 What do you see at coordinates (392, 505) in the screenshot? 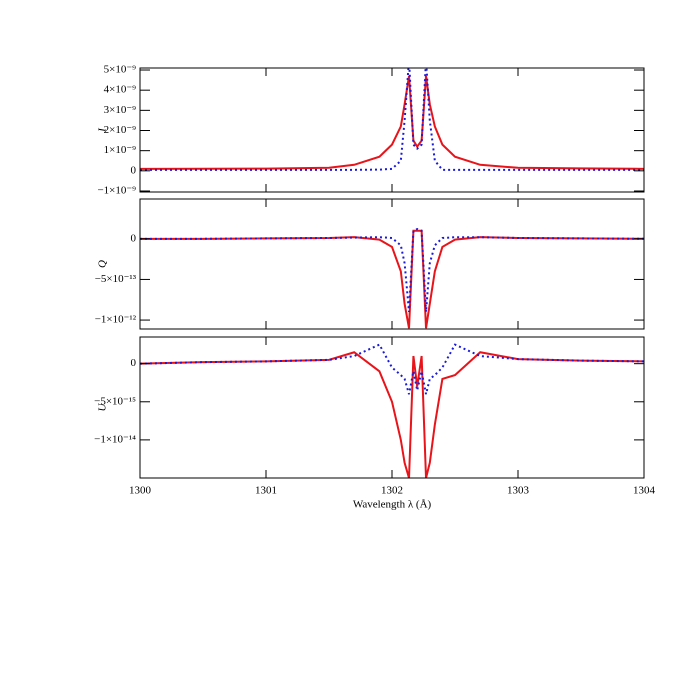
I see `x-axis-label: Wavelength λ (Å)` at bounding box center [392, 505].